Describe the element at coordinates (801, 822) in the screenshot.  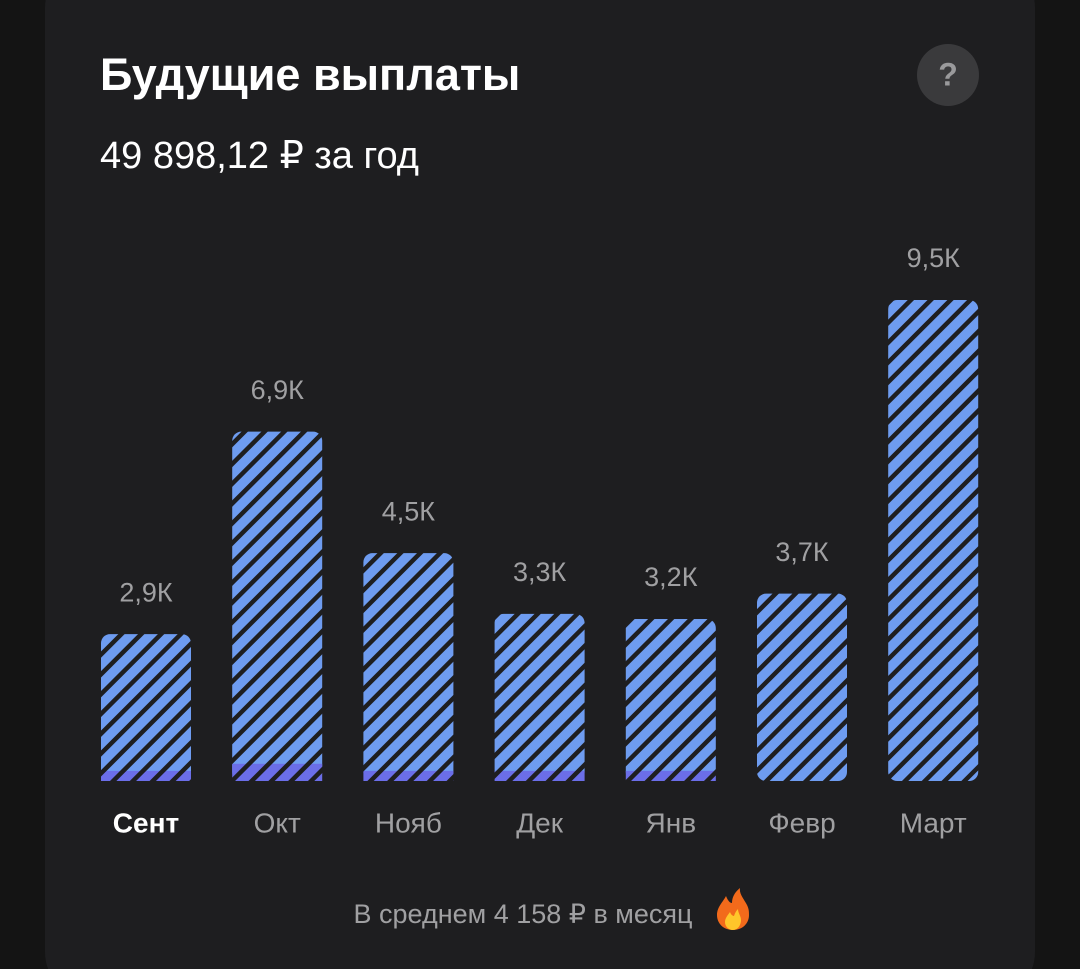
I see `x-tick-label: Февр` at that location.